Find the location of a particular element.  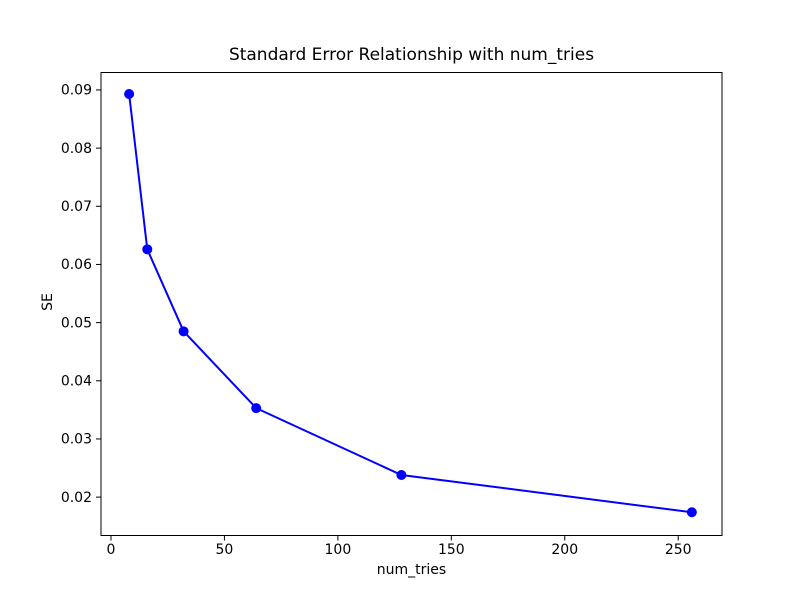

x-tick-label: 250 is located at coordinates (678, 550).